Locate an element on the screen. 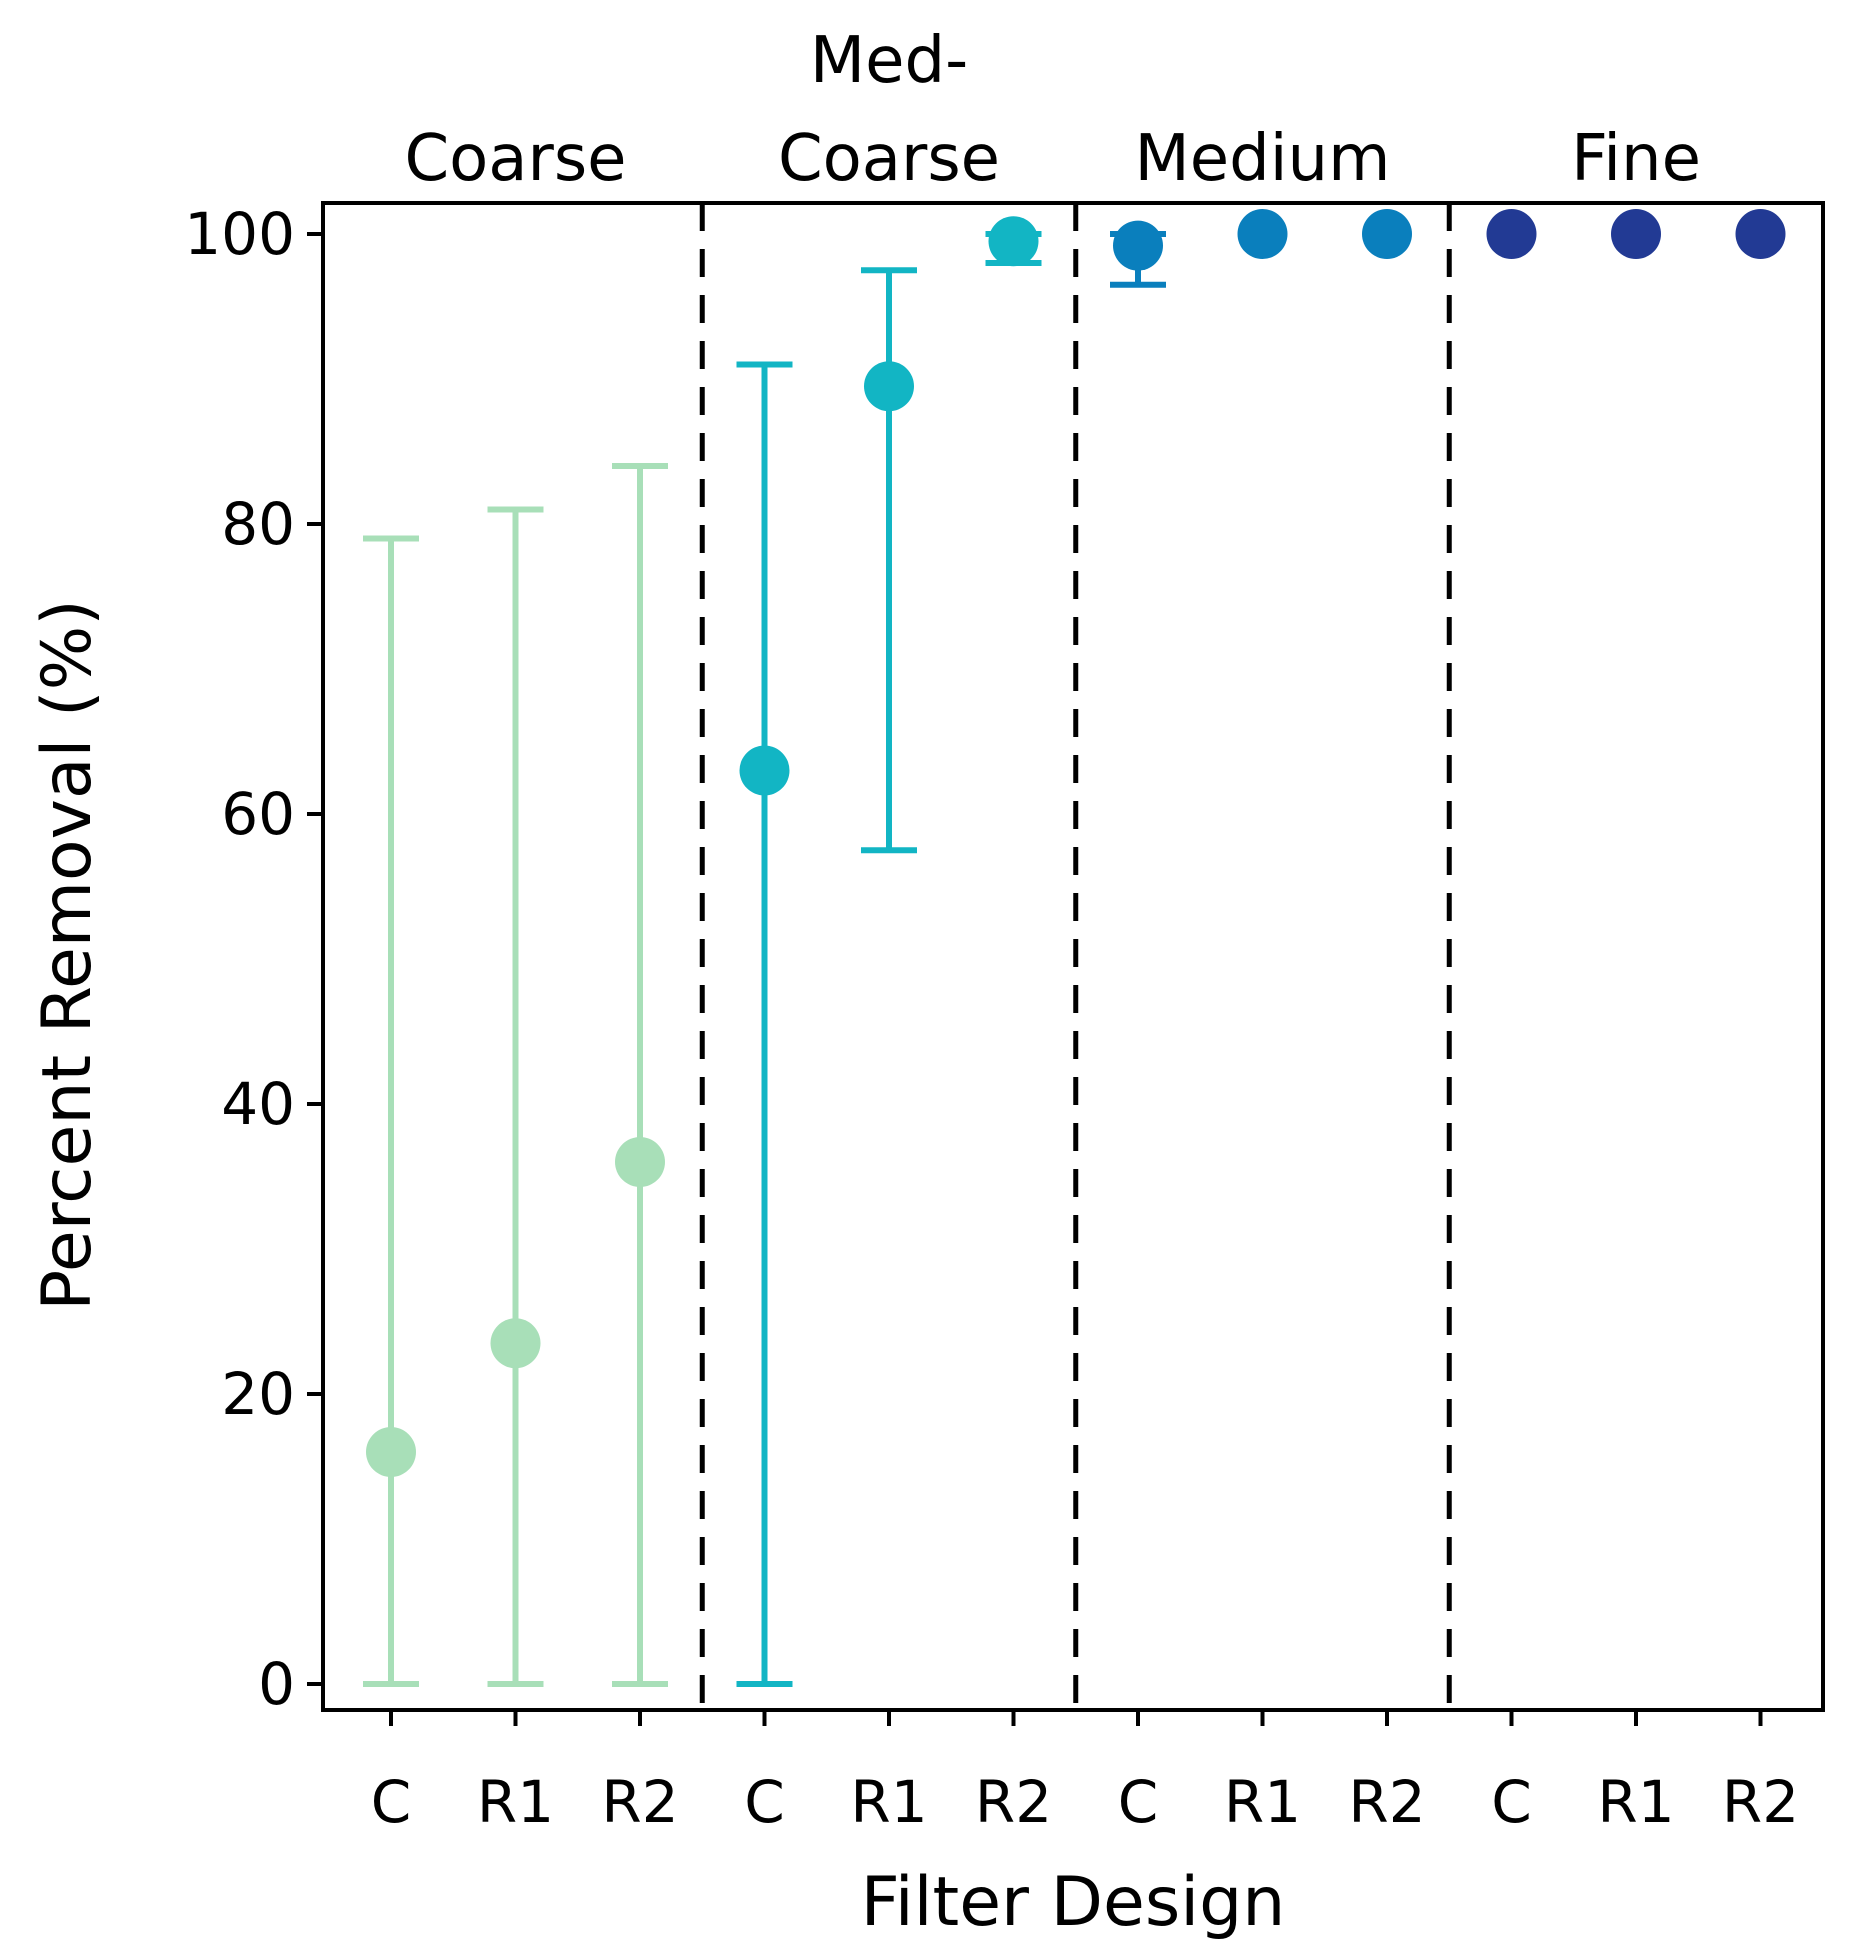 The width and height of the screenshot is (1852, 1957). group-label: Coarse is located at coordinates (515, 159).